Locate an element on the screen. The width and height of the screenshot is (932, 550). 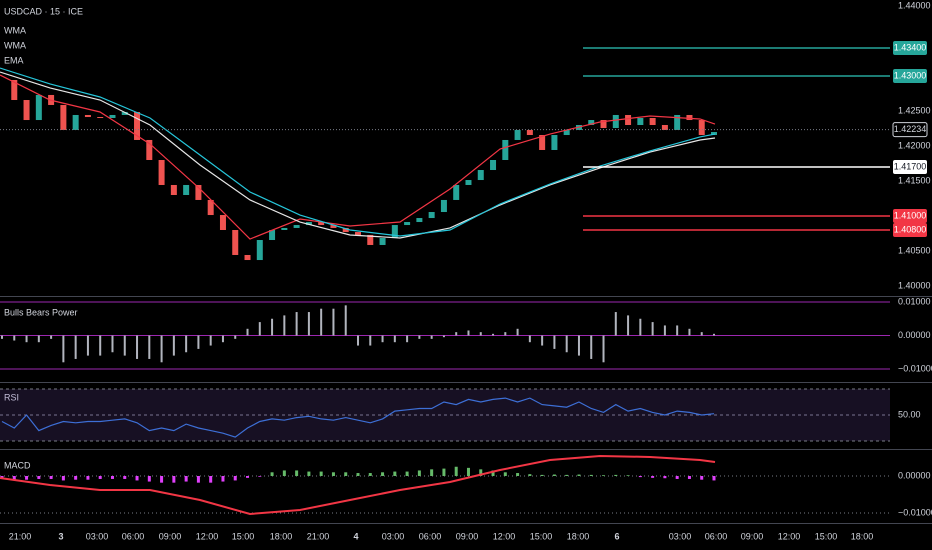
x-tick-label: 21:00 is located at coordinates (318, 536).